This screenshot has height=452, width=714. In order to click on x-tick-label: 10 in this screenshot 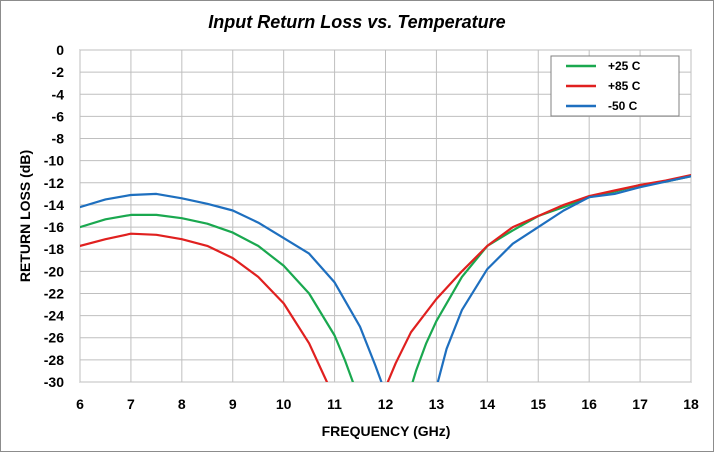, I will do `click(284, 404)`.